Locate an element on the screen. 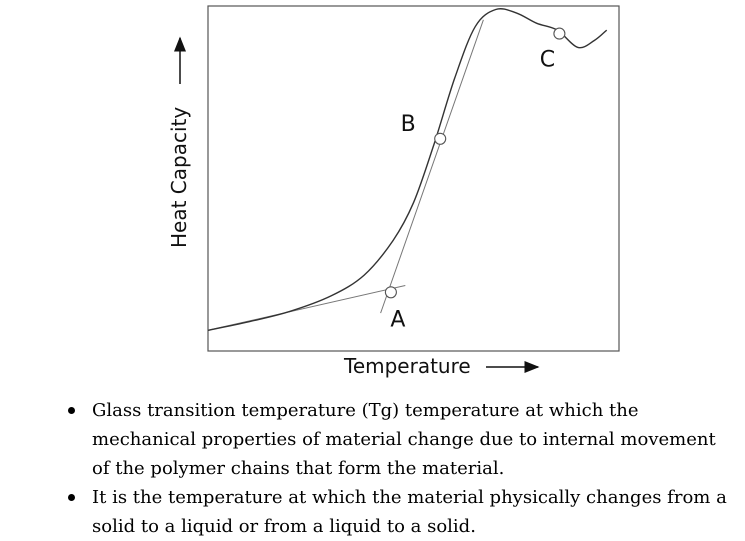 This screenshot has height=541, width=745. tangent-line is located at coordinates (432, 166).